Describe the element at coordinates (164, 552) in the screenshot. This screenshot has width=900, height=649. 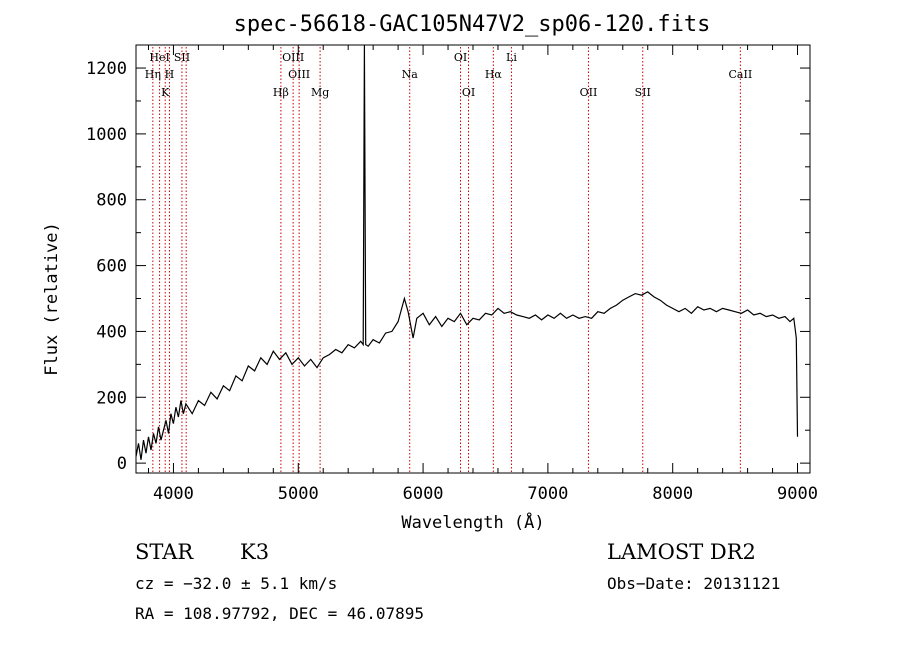
I see `object-class: STAR` at that location.